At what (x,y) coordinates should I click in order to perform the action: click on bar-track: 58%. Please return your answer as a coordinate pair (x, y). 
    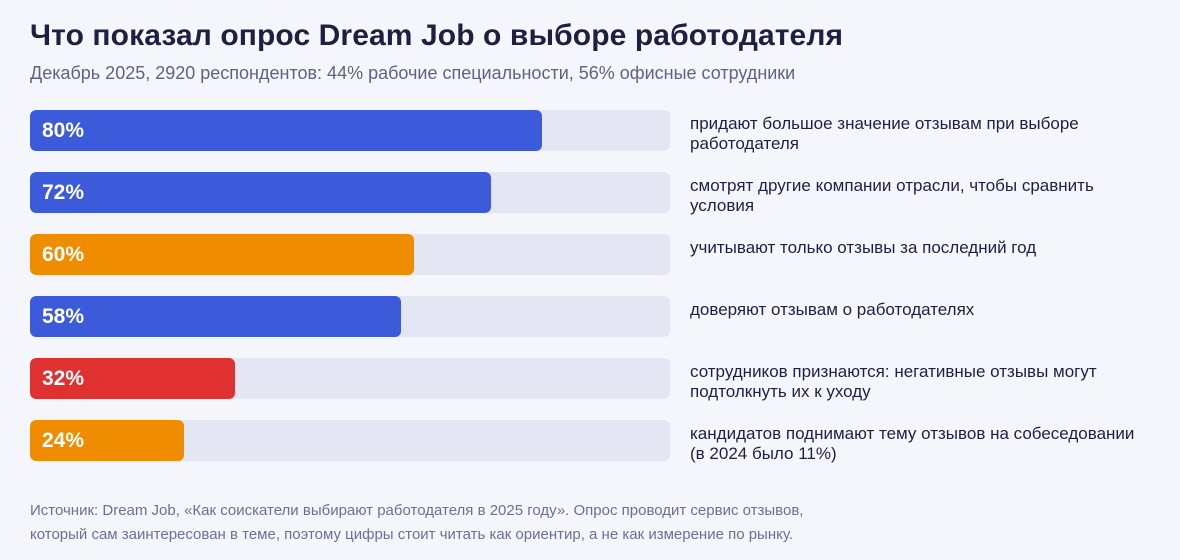
    Looking at the image, I should click on (350, 316).